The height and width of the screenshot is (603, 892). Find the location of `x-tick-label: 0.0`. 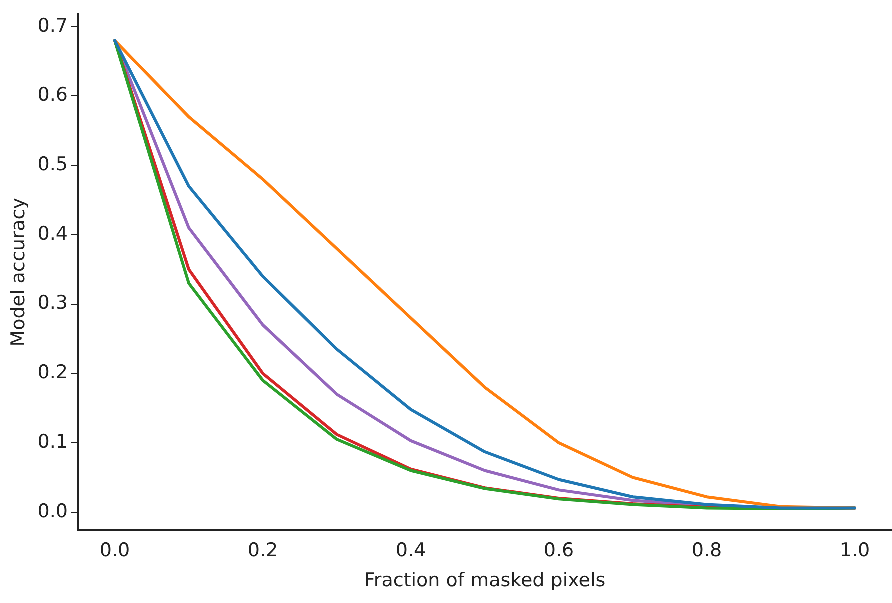

x-tick-label: 0.0 is located at coordinates (115, 551).